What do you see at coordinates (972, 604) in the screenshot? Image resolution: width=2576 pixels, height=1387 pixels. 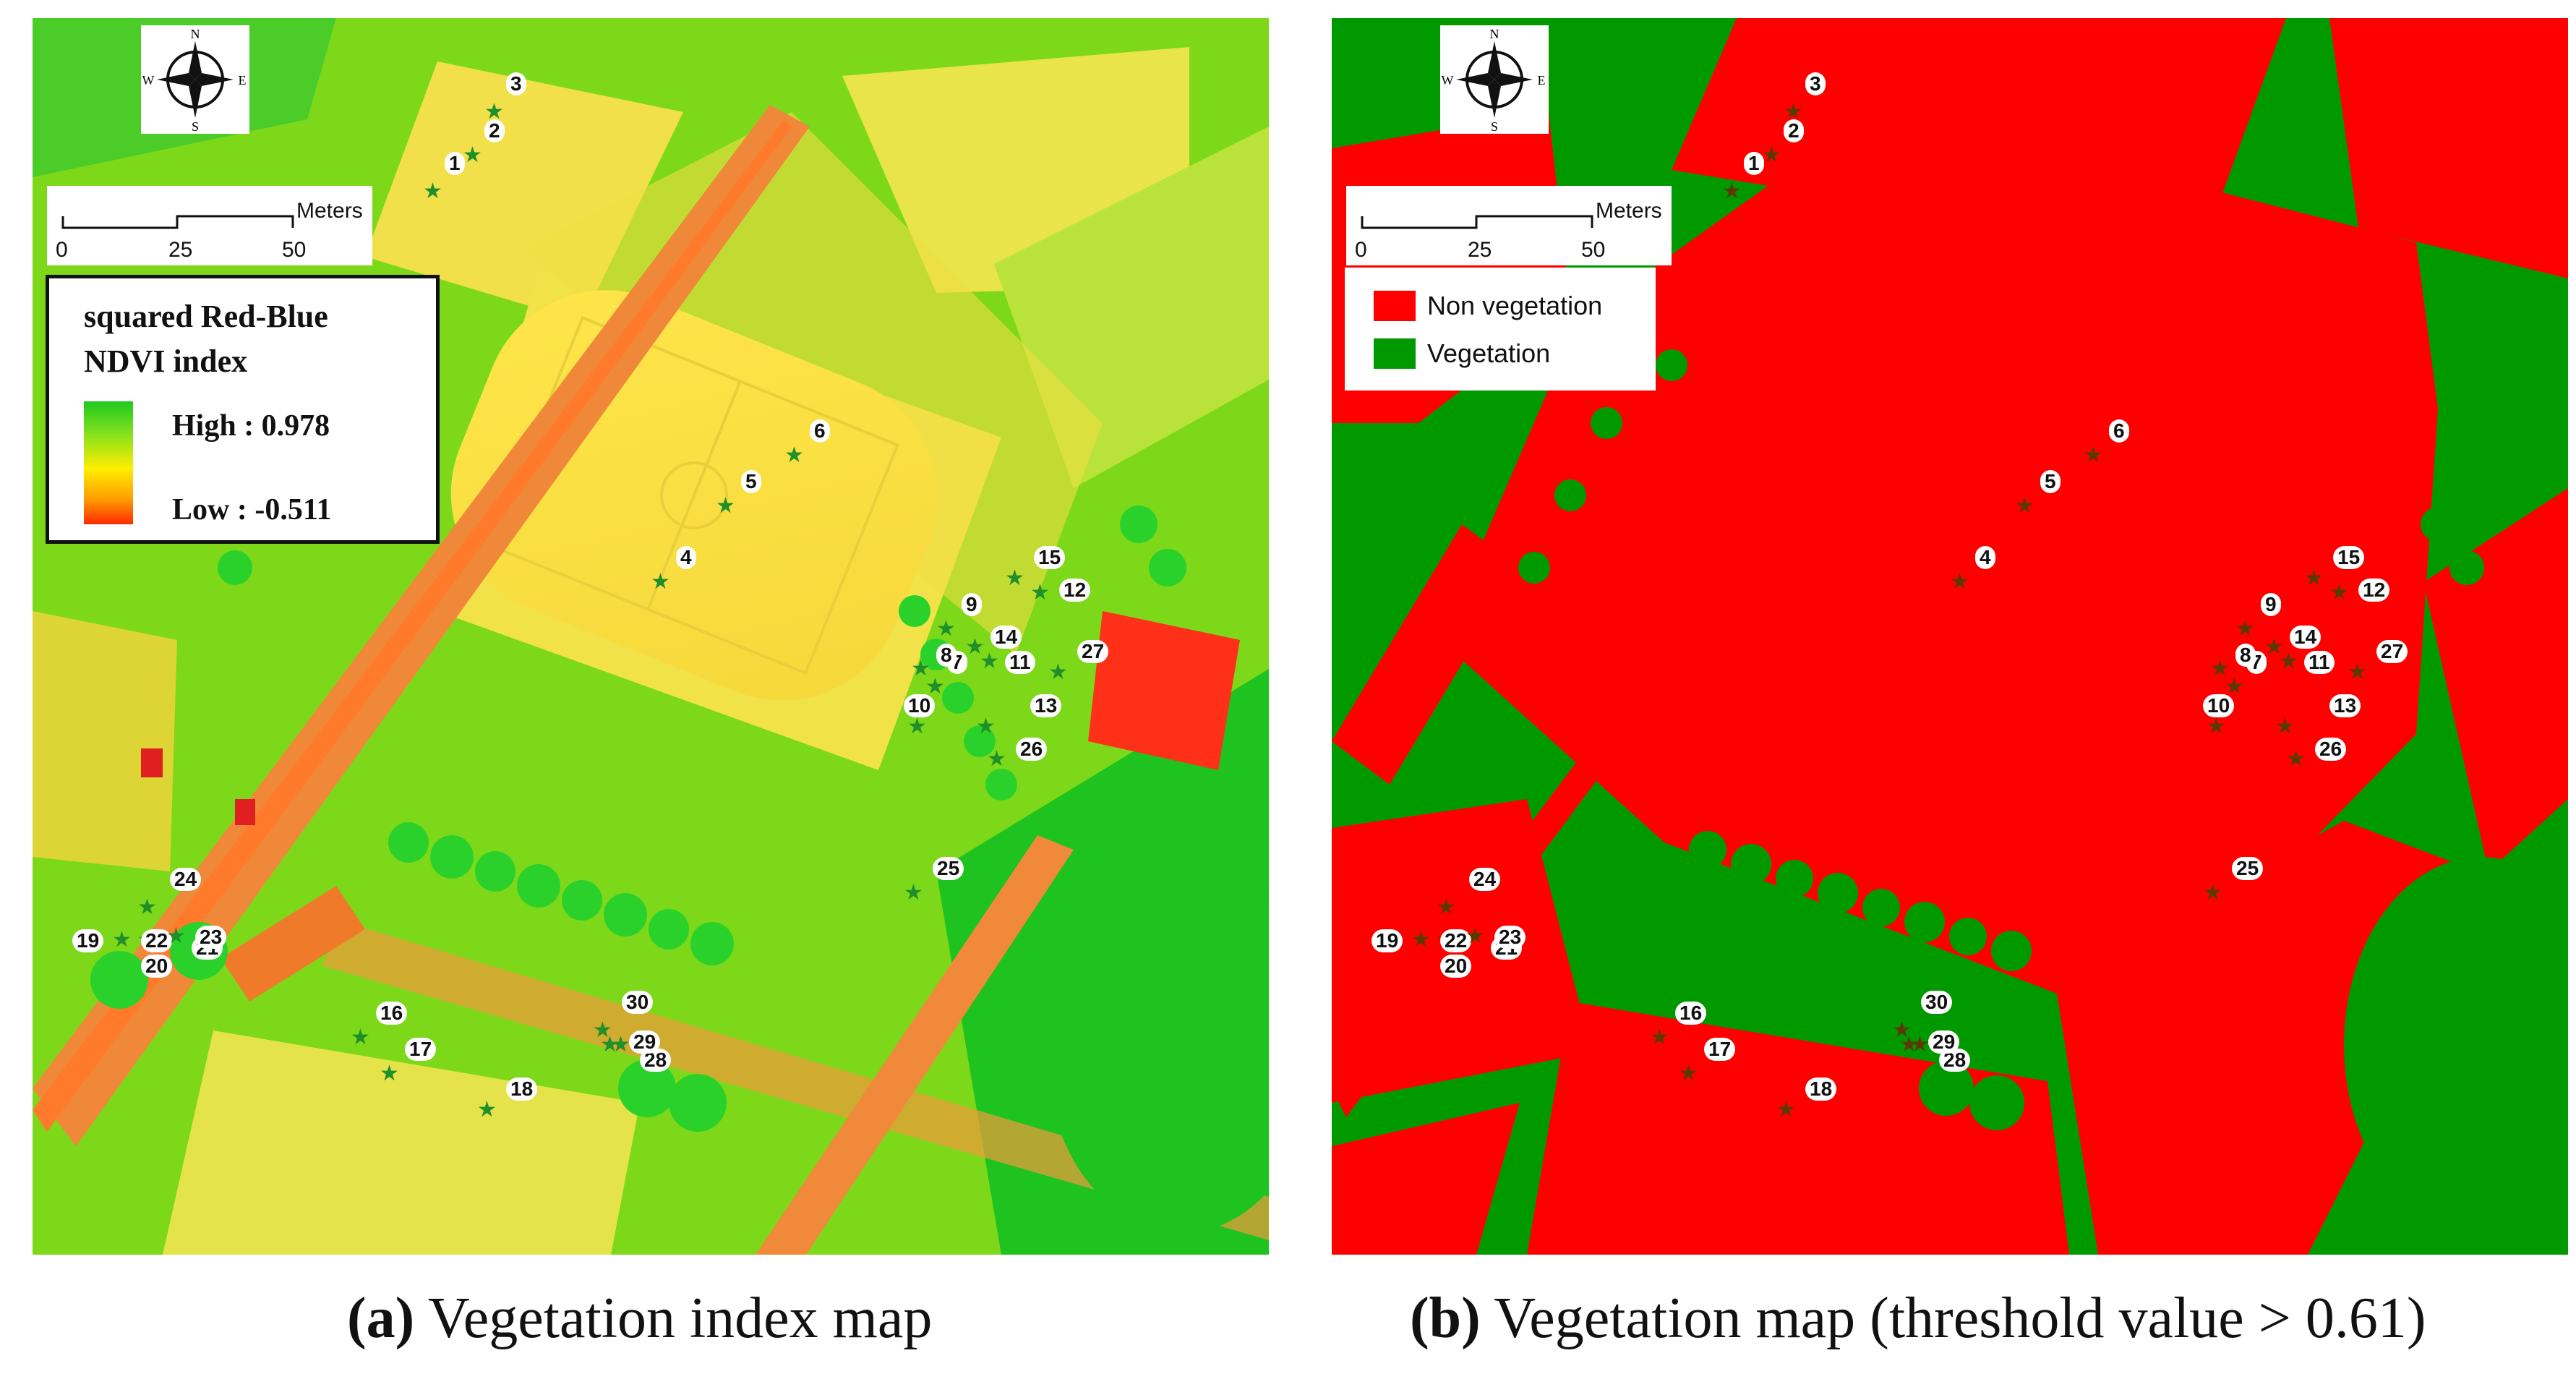 I see `point-label: 9` at bounding box center [972, 604].